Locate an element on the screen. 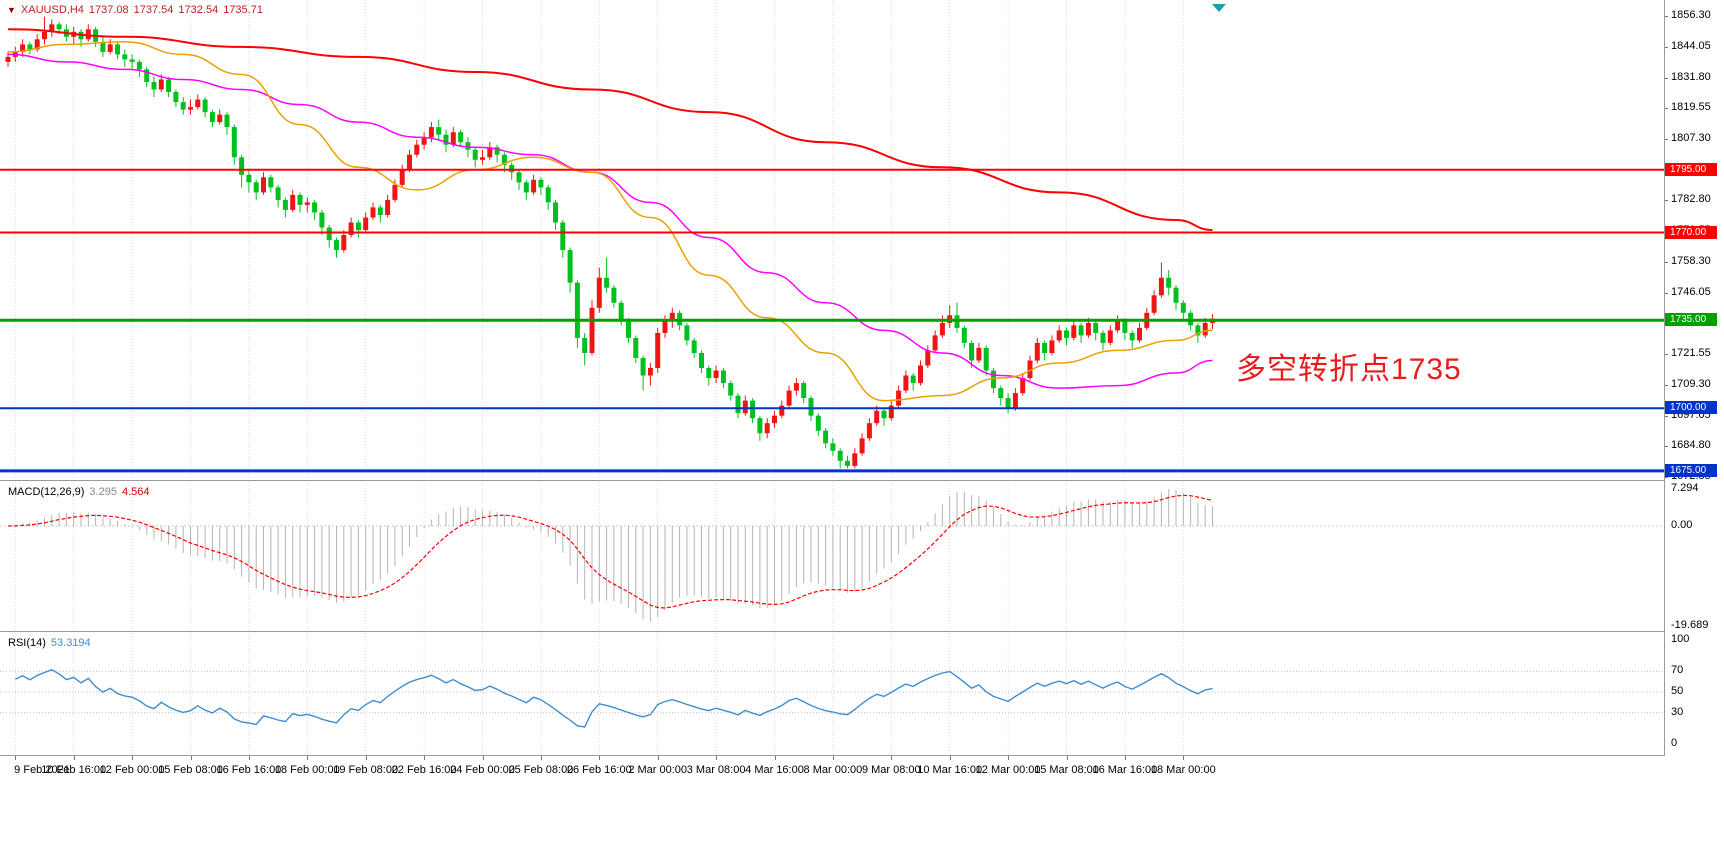 Image resolution: width=1724 pixels, height=843 pixels. rsi-level-lines is located at coordinates (832, 692).